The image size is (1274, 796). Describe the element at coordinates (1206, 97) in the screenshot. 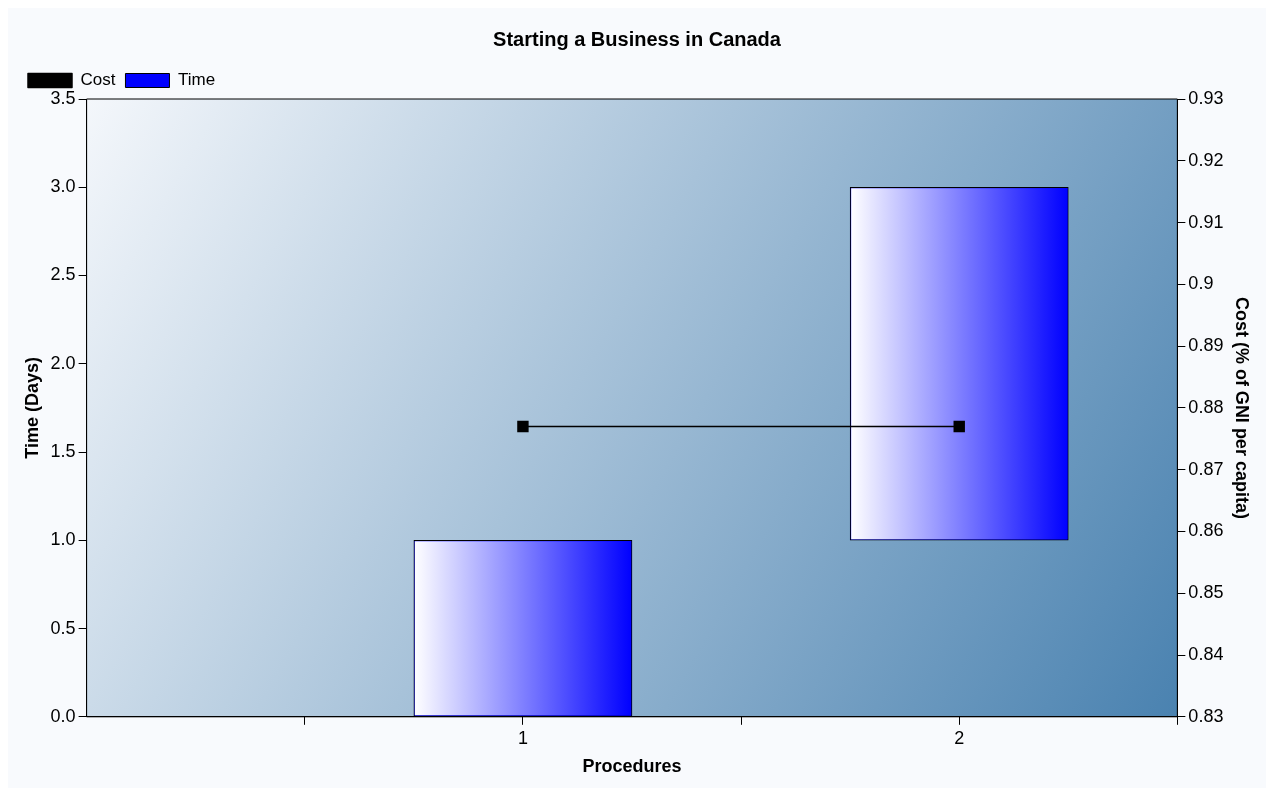

I see `y2-tick-label: 0.93` at that location.